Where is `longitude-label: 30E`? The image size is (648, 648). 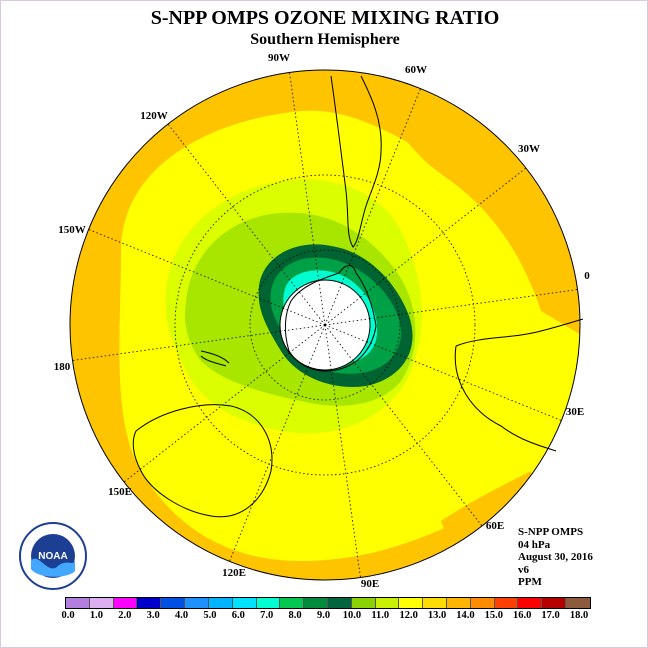 longitude-label: 30E is located at coordinates (575, 412).